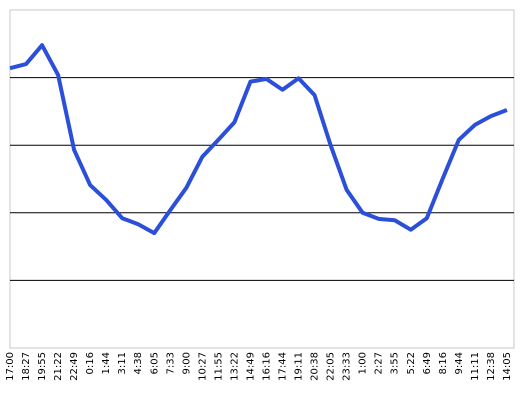 Image resolution: width=523 pixels, height=400 pixels. What do you see at coordinates (74, 366) in the screenshot?
I see `x-tick-label: 22:49` at bounding box center [74, 366].